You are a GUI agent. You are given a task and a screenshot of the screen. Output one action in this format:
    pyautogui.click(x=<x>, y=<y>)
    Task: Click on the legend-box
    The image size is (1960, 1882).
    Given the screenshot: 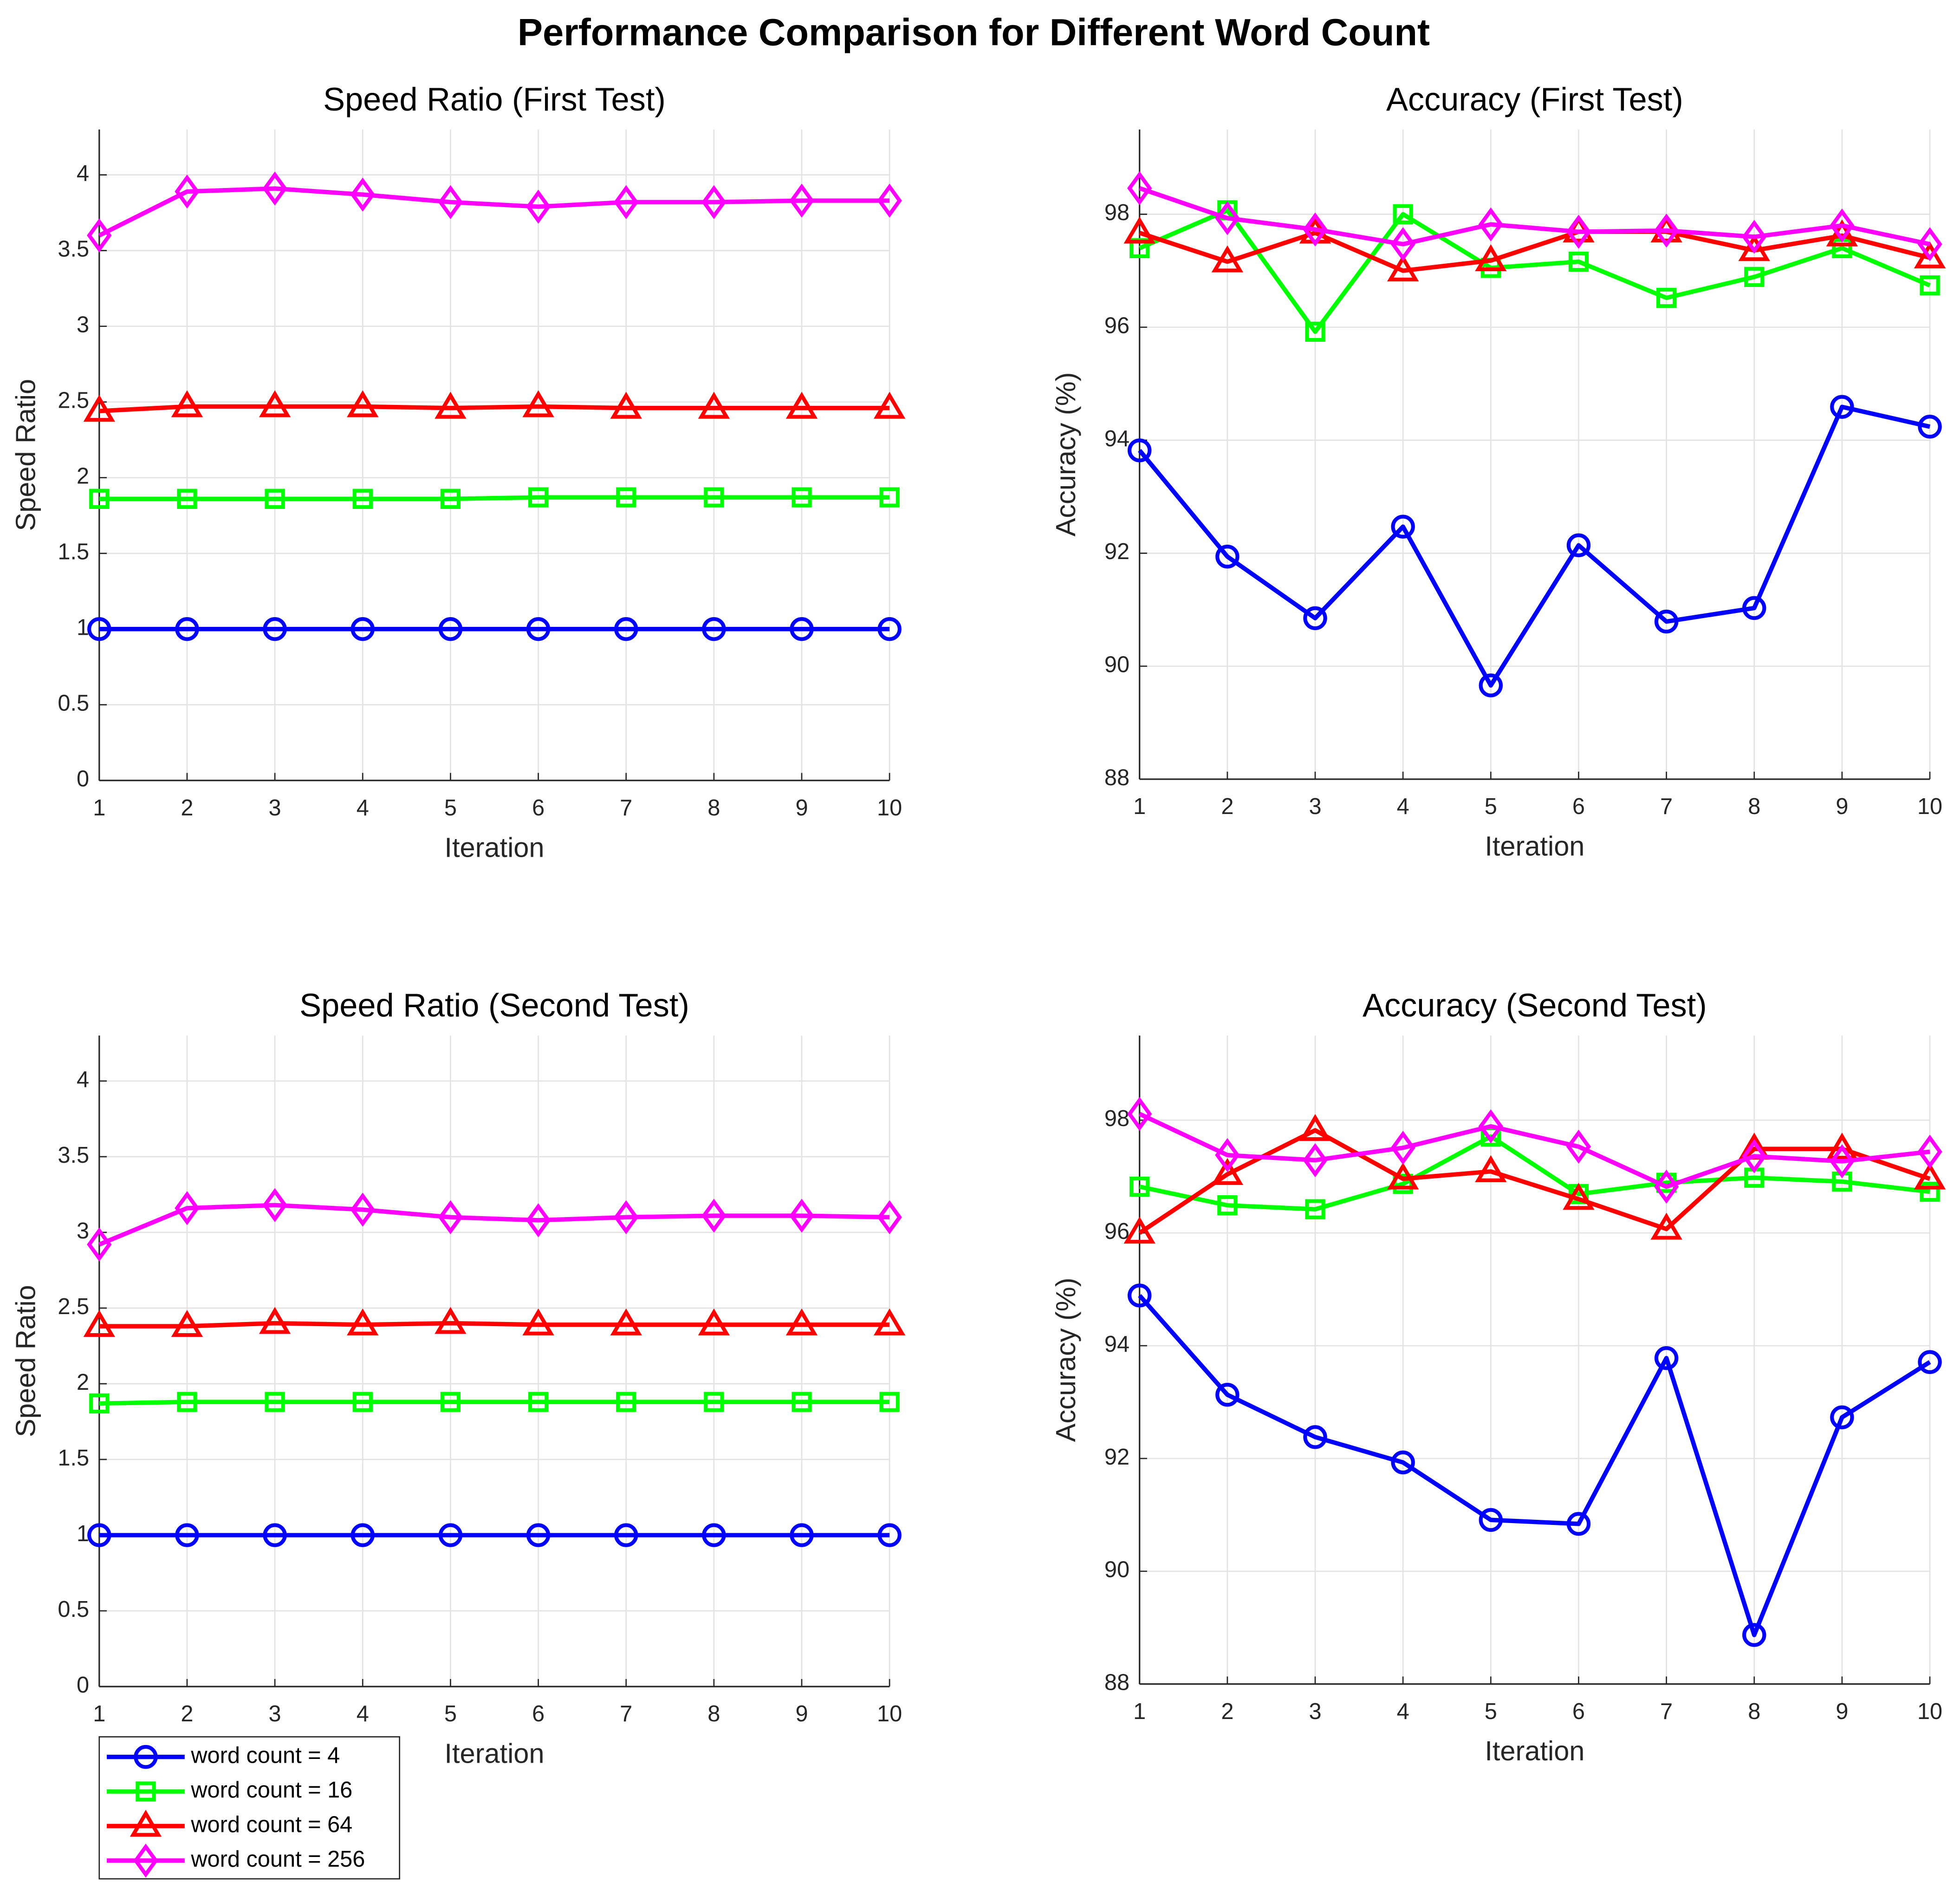 What is the action you would take?
    pyautogui.click(x=249, y=1808)
    